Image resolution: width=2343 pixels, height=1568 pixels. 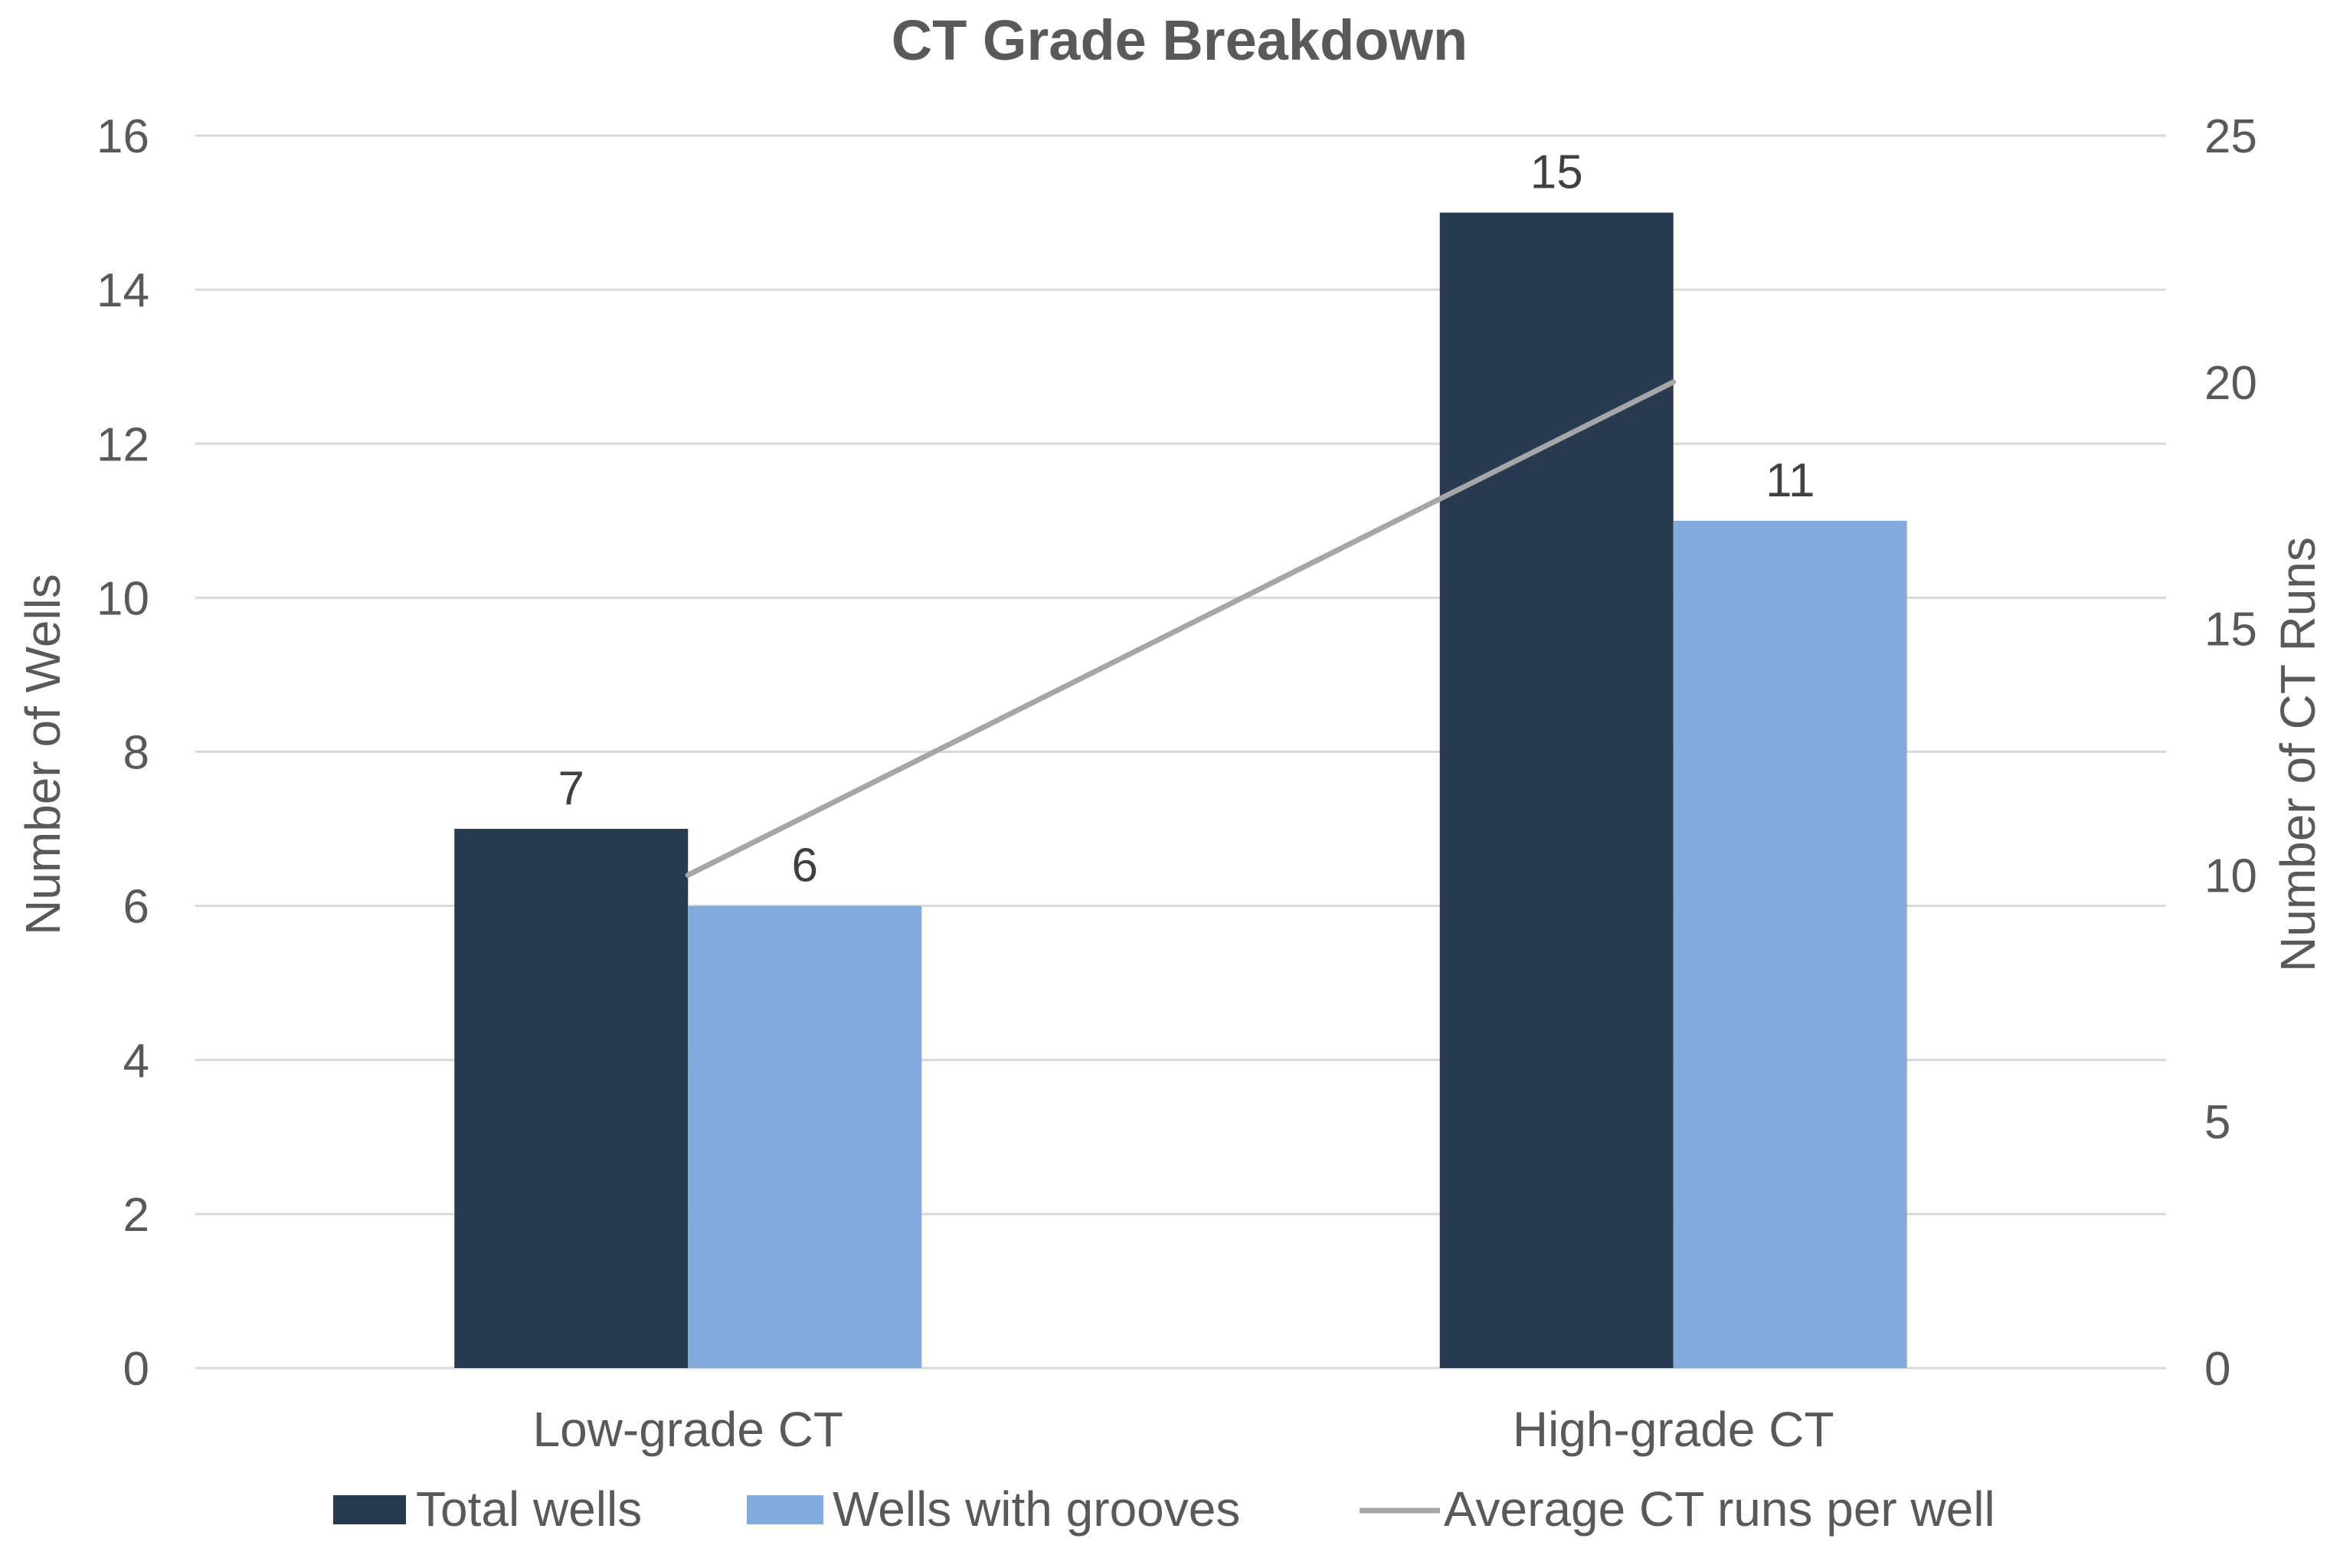 I want to click on data-label: 15, so click(x=1556, y=172).